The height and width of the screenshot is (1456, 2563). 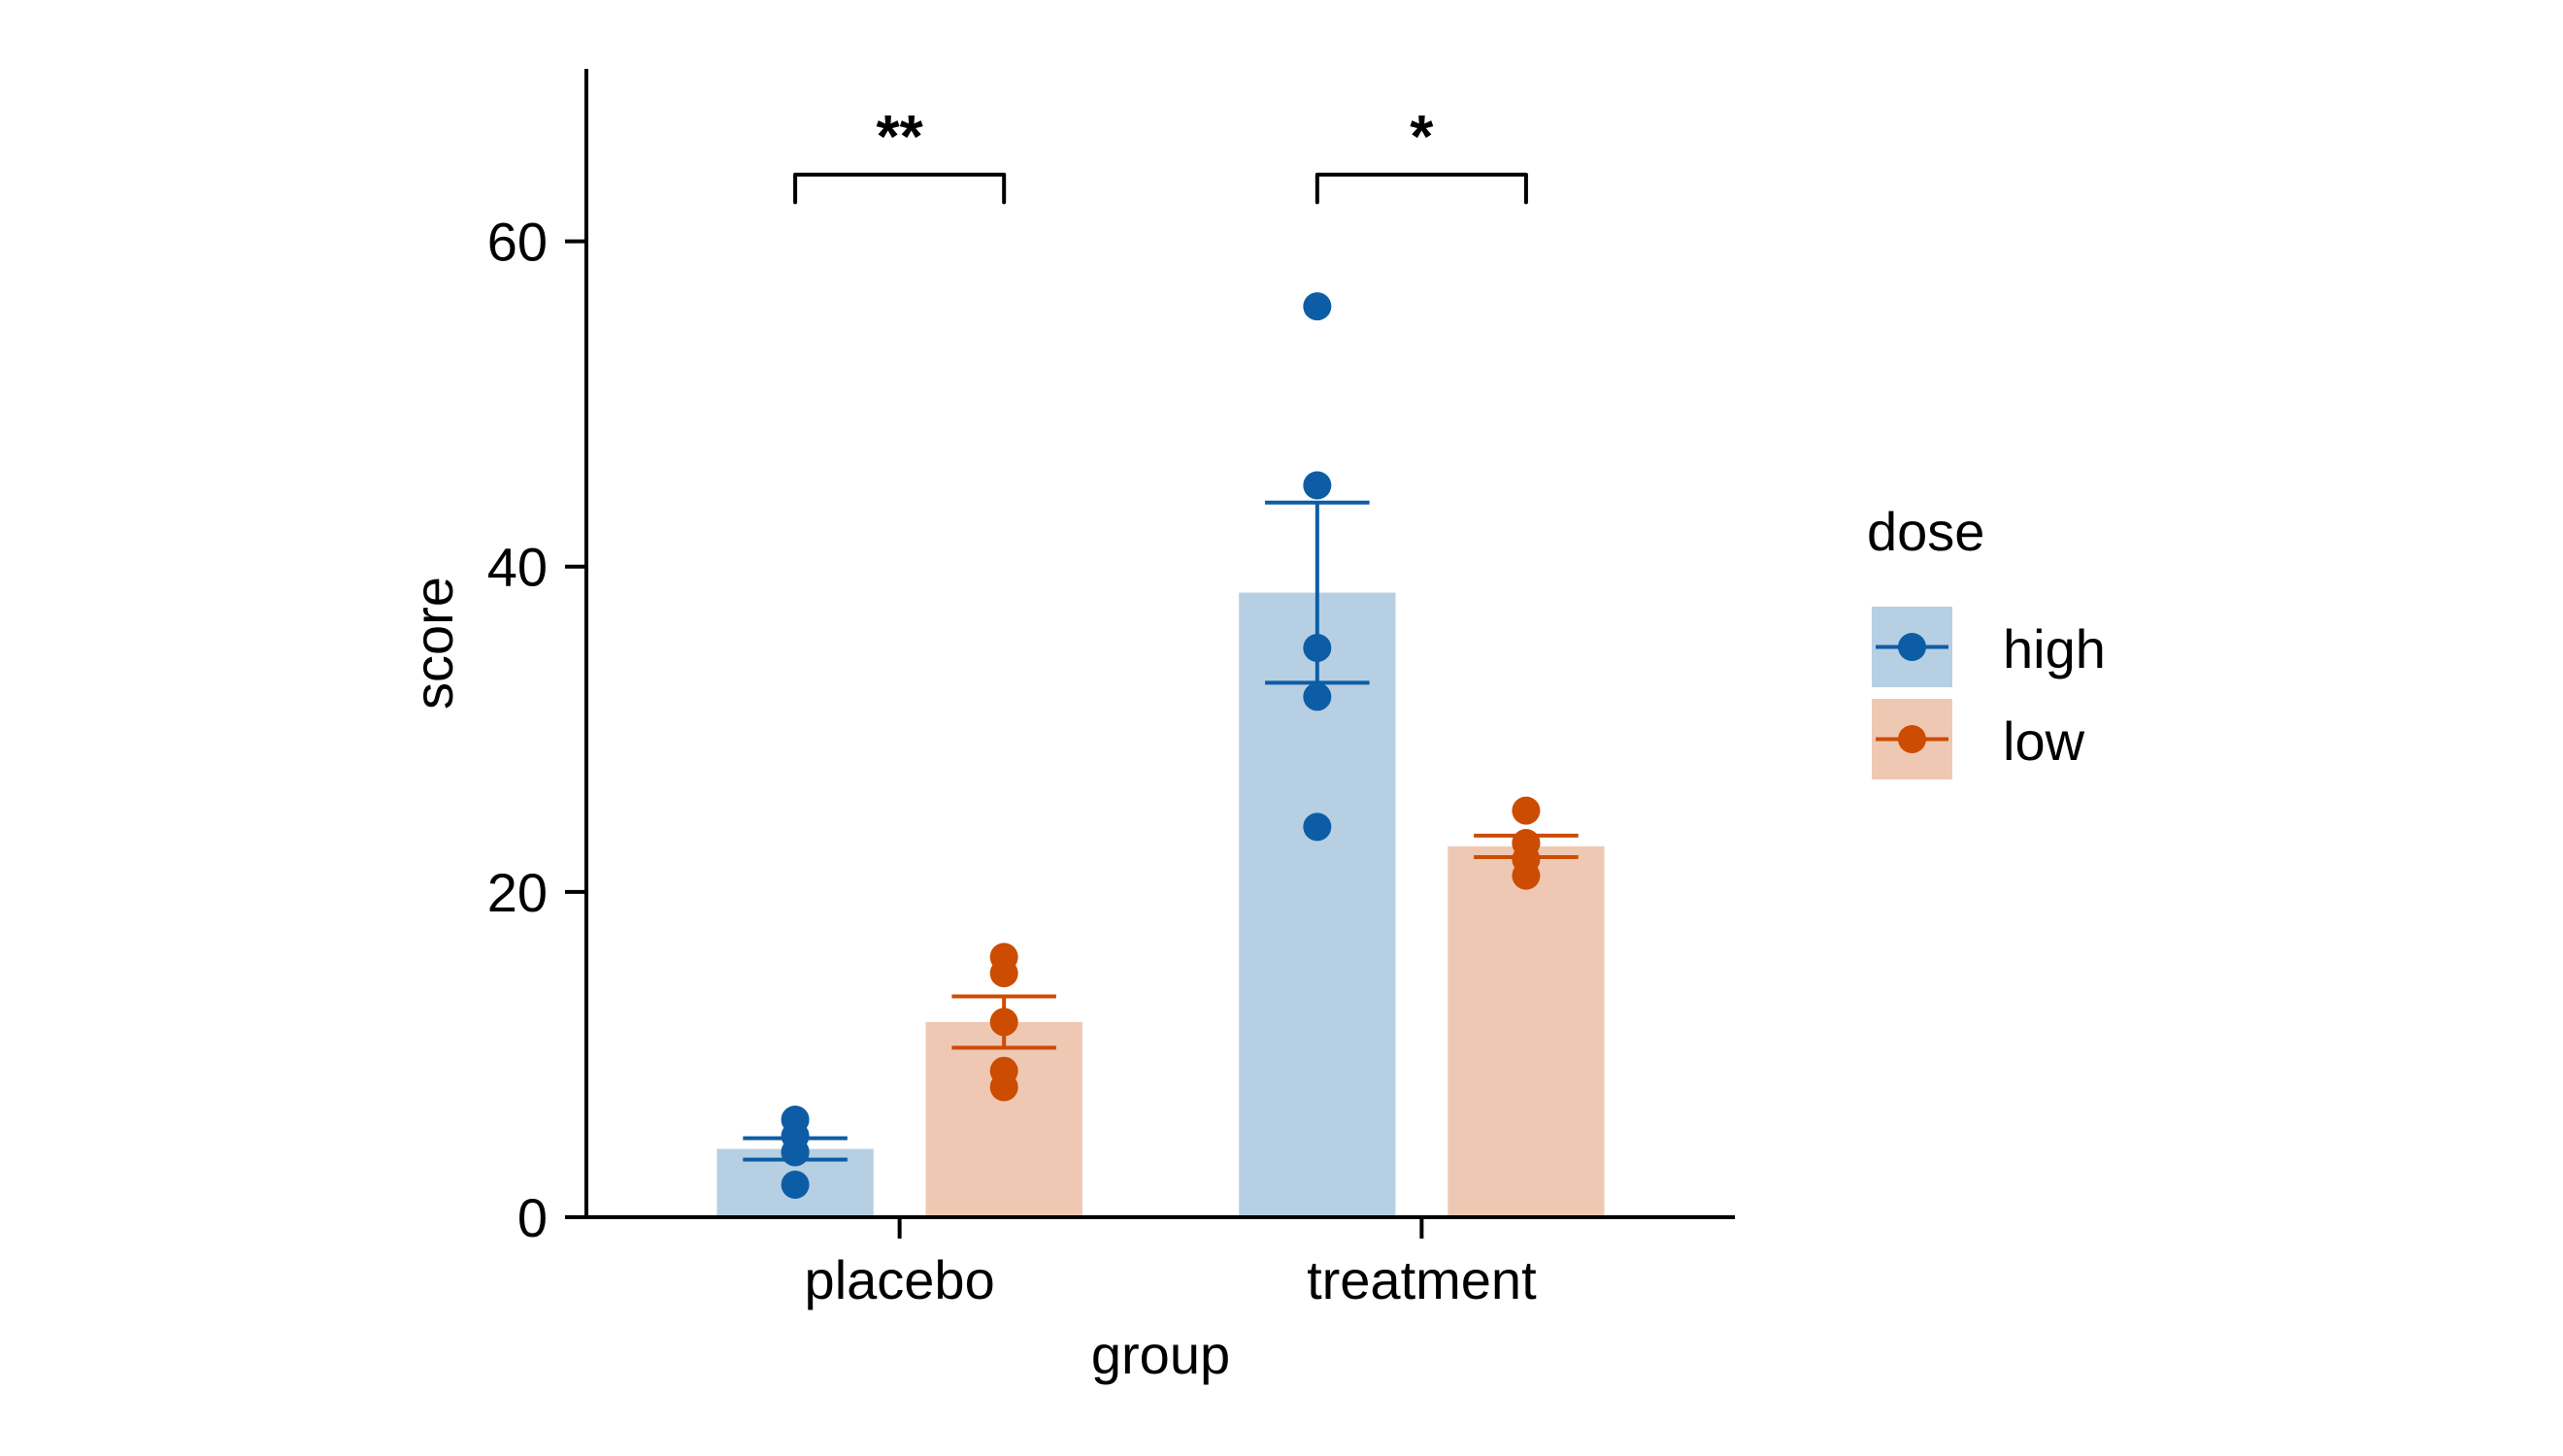 I want to click on legend-label: high, so click(x=2054, y=648).